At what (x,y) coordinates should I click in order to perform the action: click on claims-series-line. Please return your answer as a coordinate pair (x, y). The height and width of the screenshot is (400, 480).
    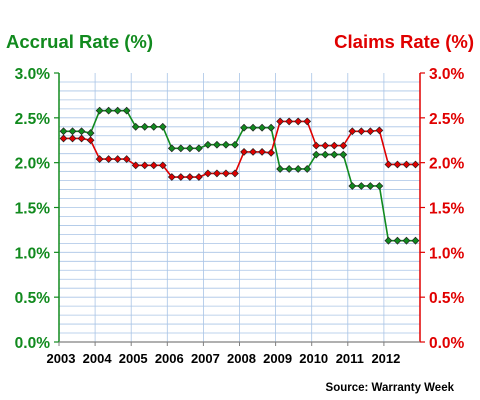
    Looking at the image, I should click on (239, 149).